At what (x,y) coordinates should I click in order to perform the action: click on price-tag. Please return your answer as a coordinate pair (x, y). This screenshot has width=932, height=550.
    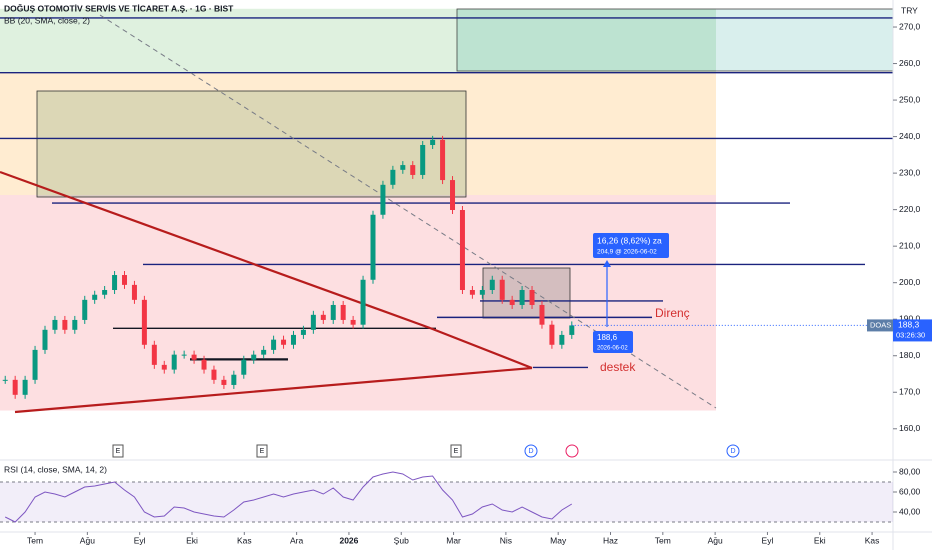
    Looking at the image, I should click on (912, 330).